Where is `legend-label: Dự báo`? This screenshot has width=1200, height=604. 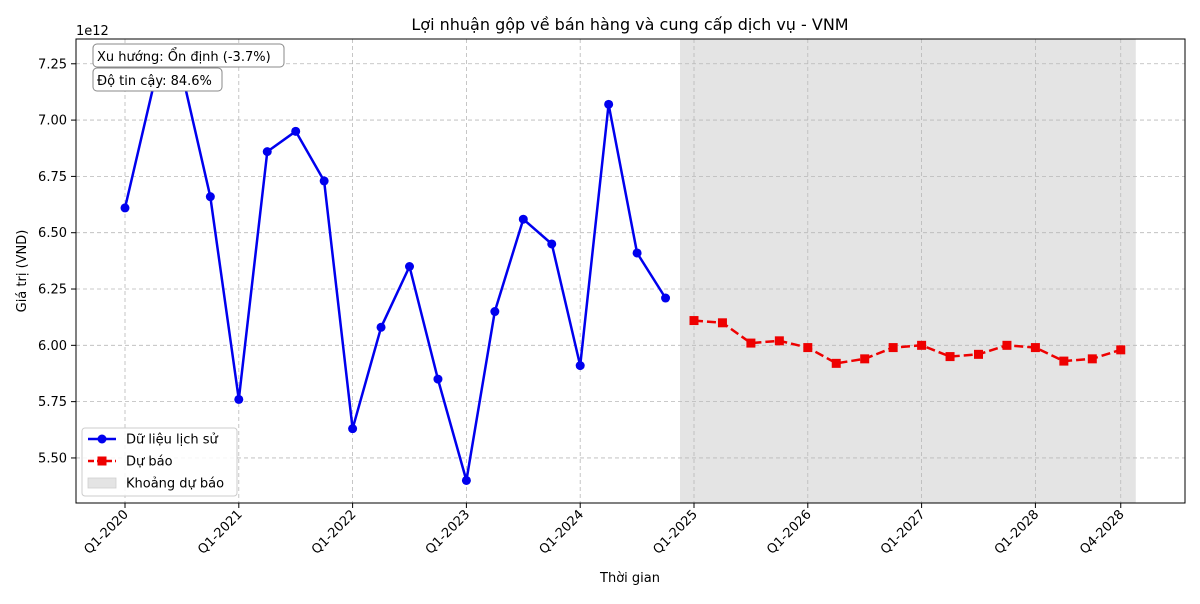
legend-label: Dự báo is located at coordinates (149, 462).